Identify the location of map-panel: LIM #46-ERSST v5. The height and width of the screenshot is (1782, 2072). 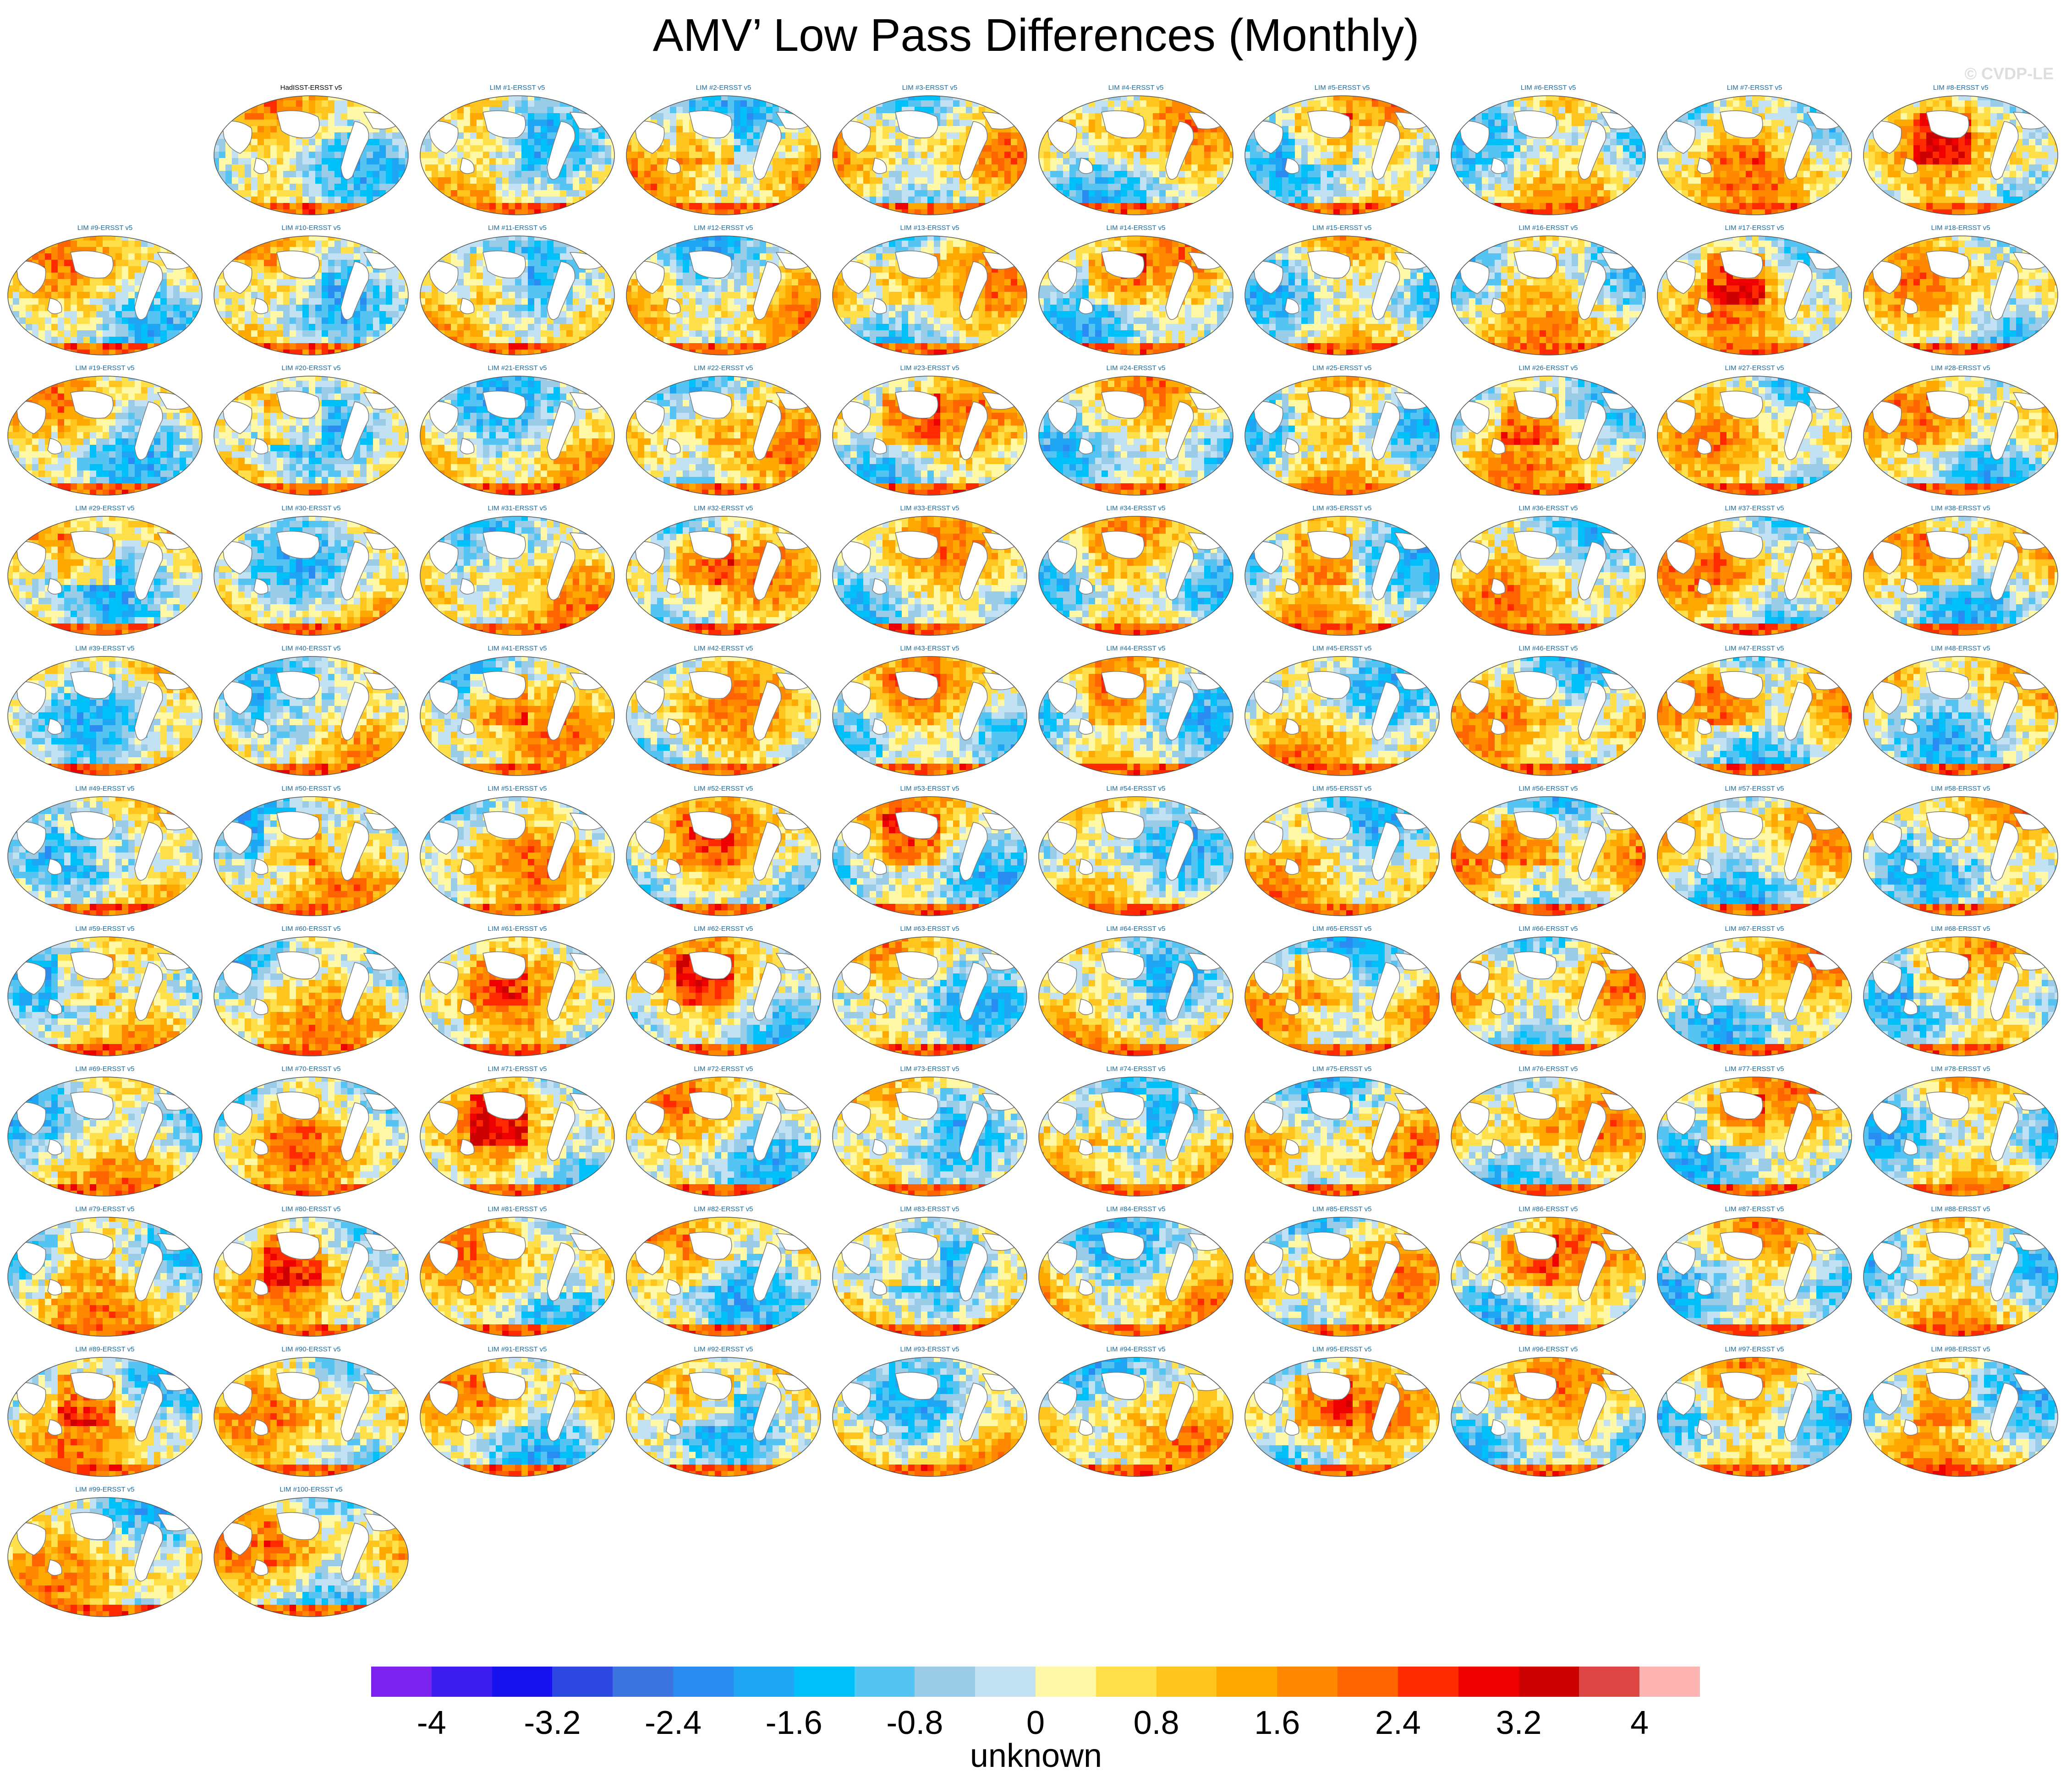
(1548, 711).